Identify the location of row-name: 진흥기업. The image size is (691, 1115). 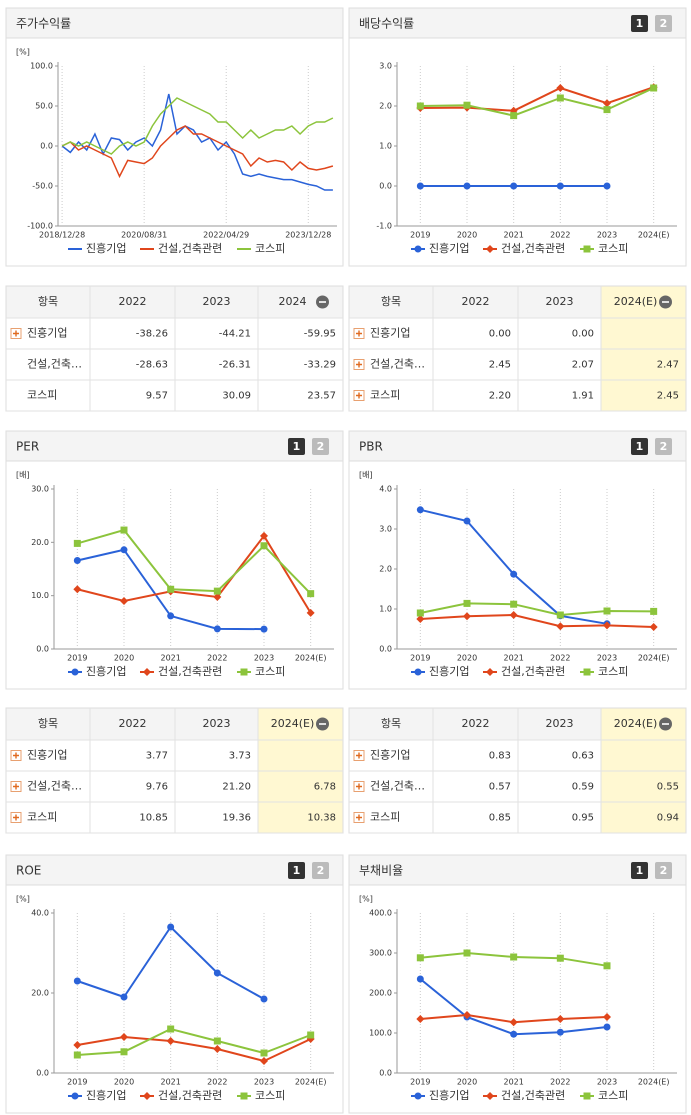
(390, 755).